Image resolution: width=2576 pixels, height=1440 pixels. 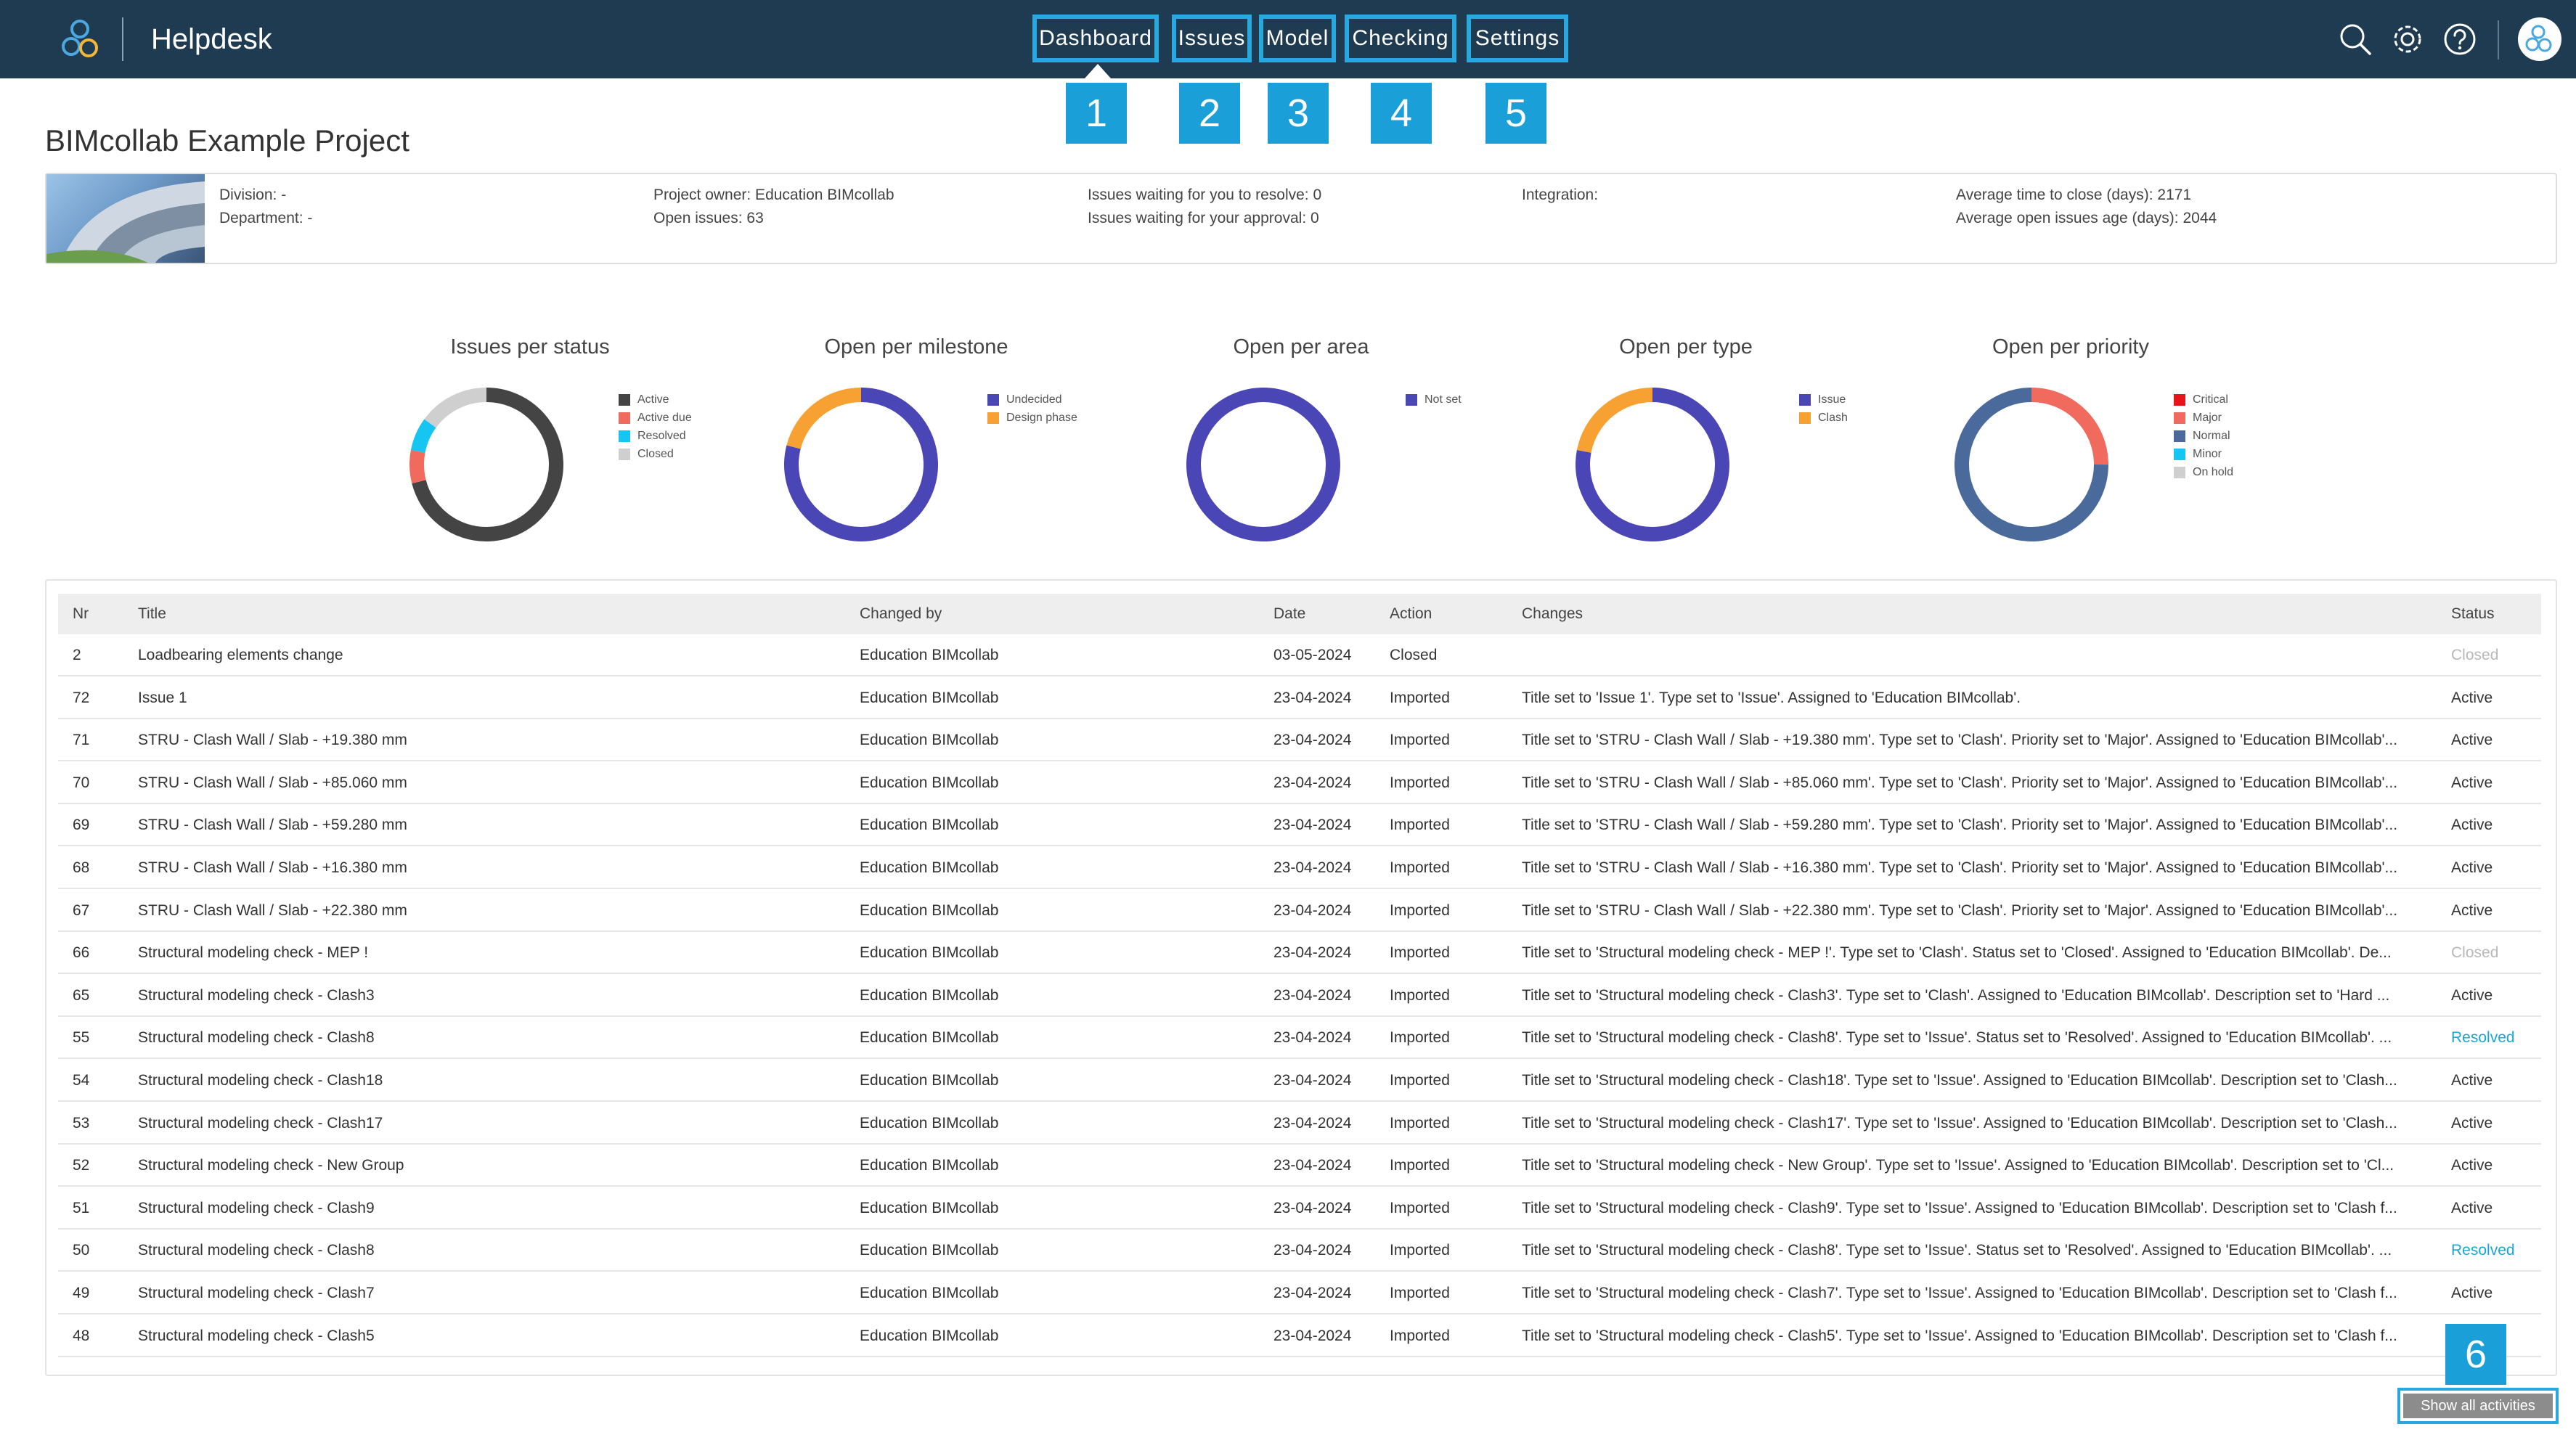 I want to click on donut-chart-issues-per-status, so click(x=486, y=464).